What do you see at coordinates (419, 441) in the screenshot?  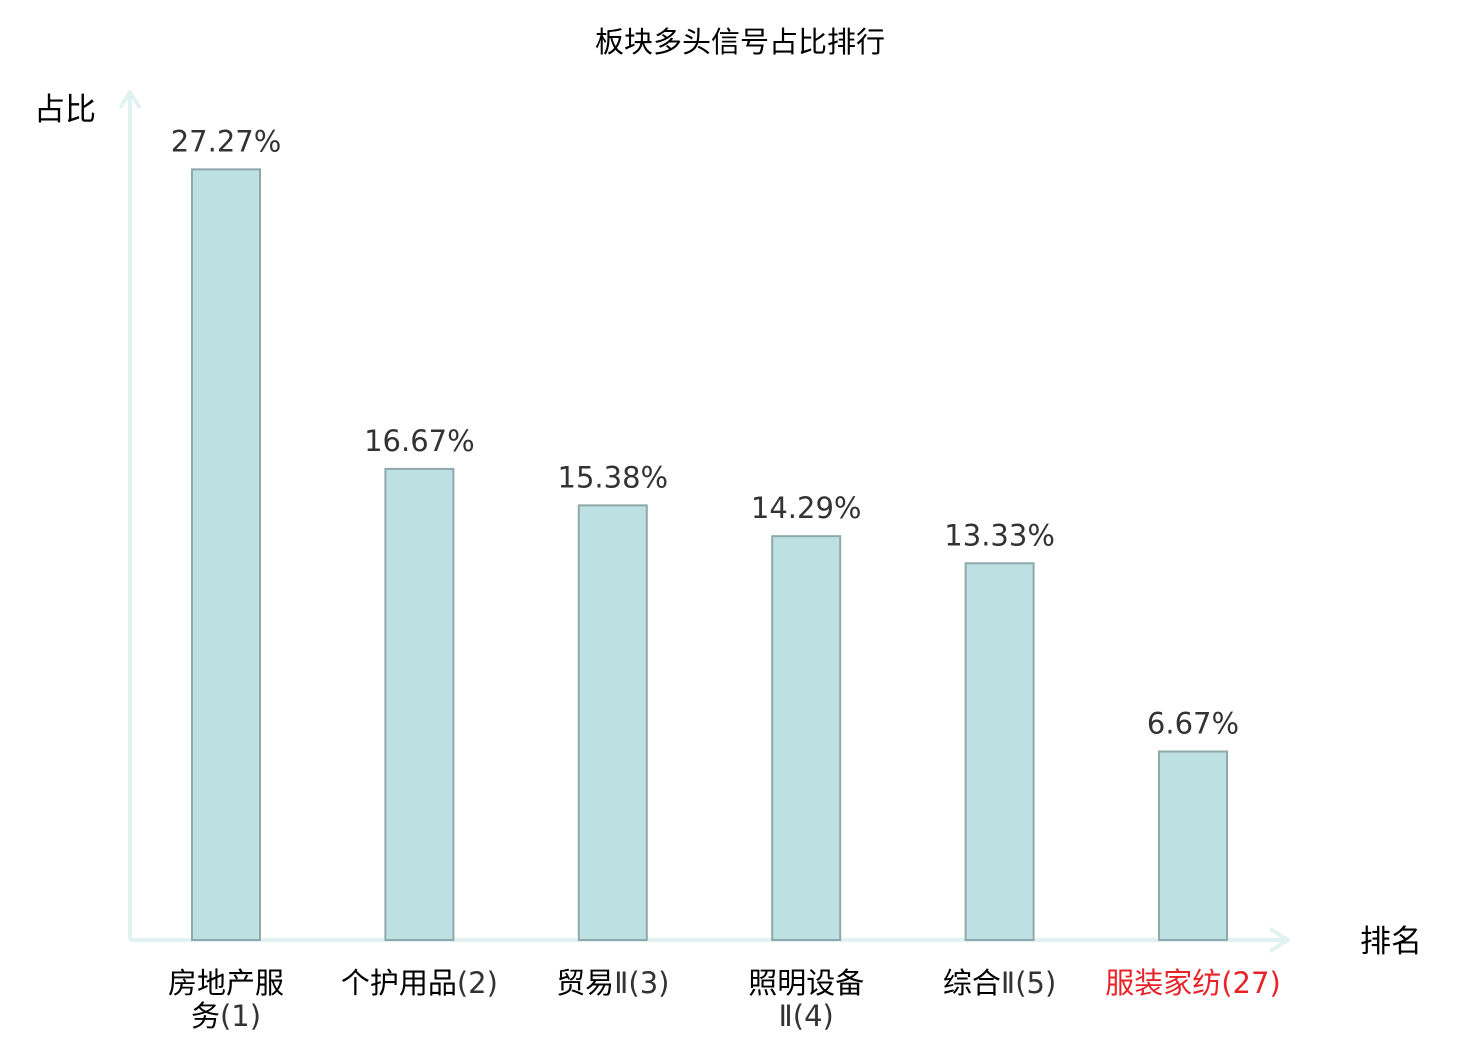 I see `value-label-2: 16.67%` at bounding box center [419, 441].